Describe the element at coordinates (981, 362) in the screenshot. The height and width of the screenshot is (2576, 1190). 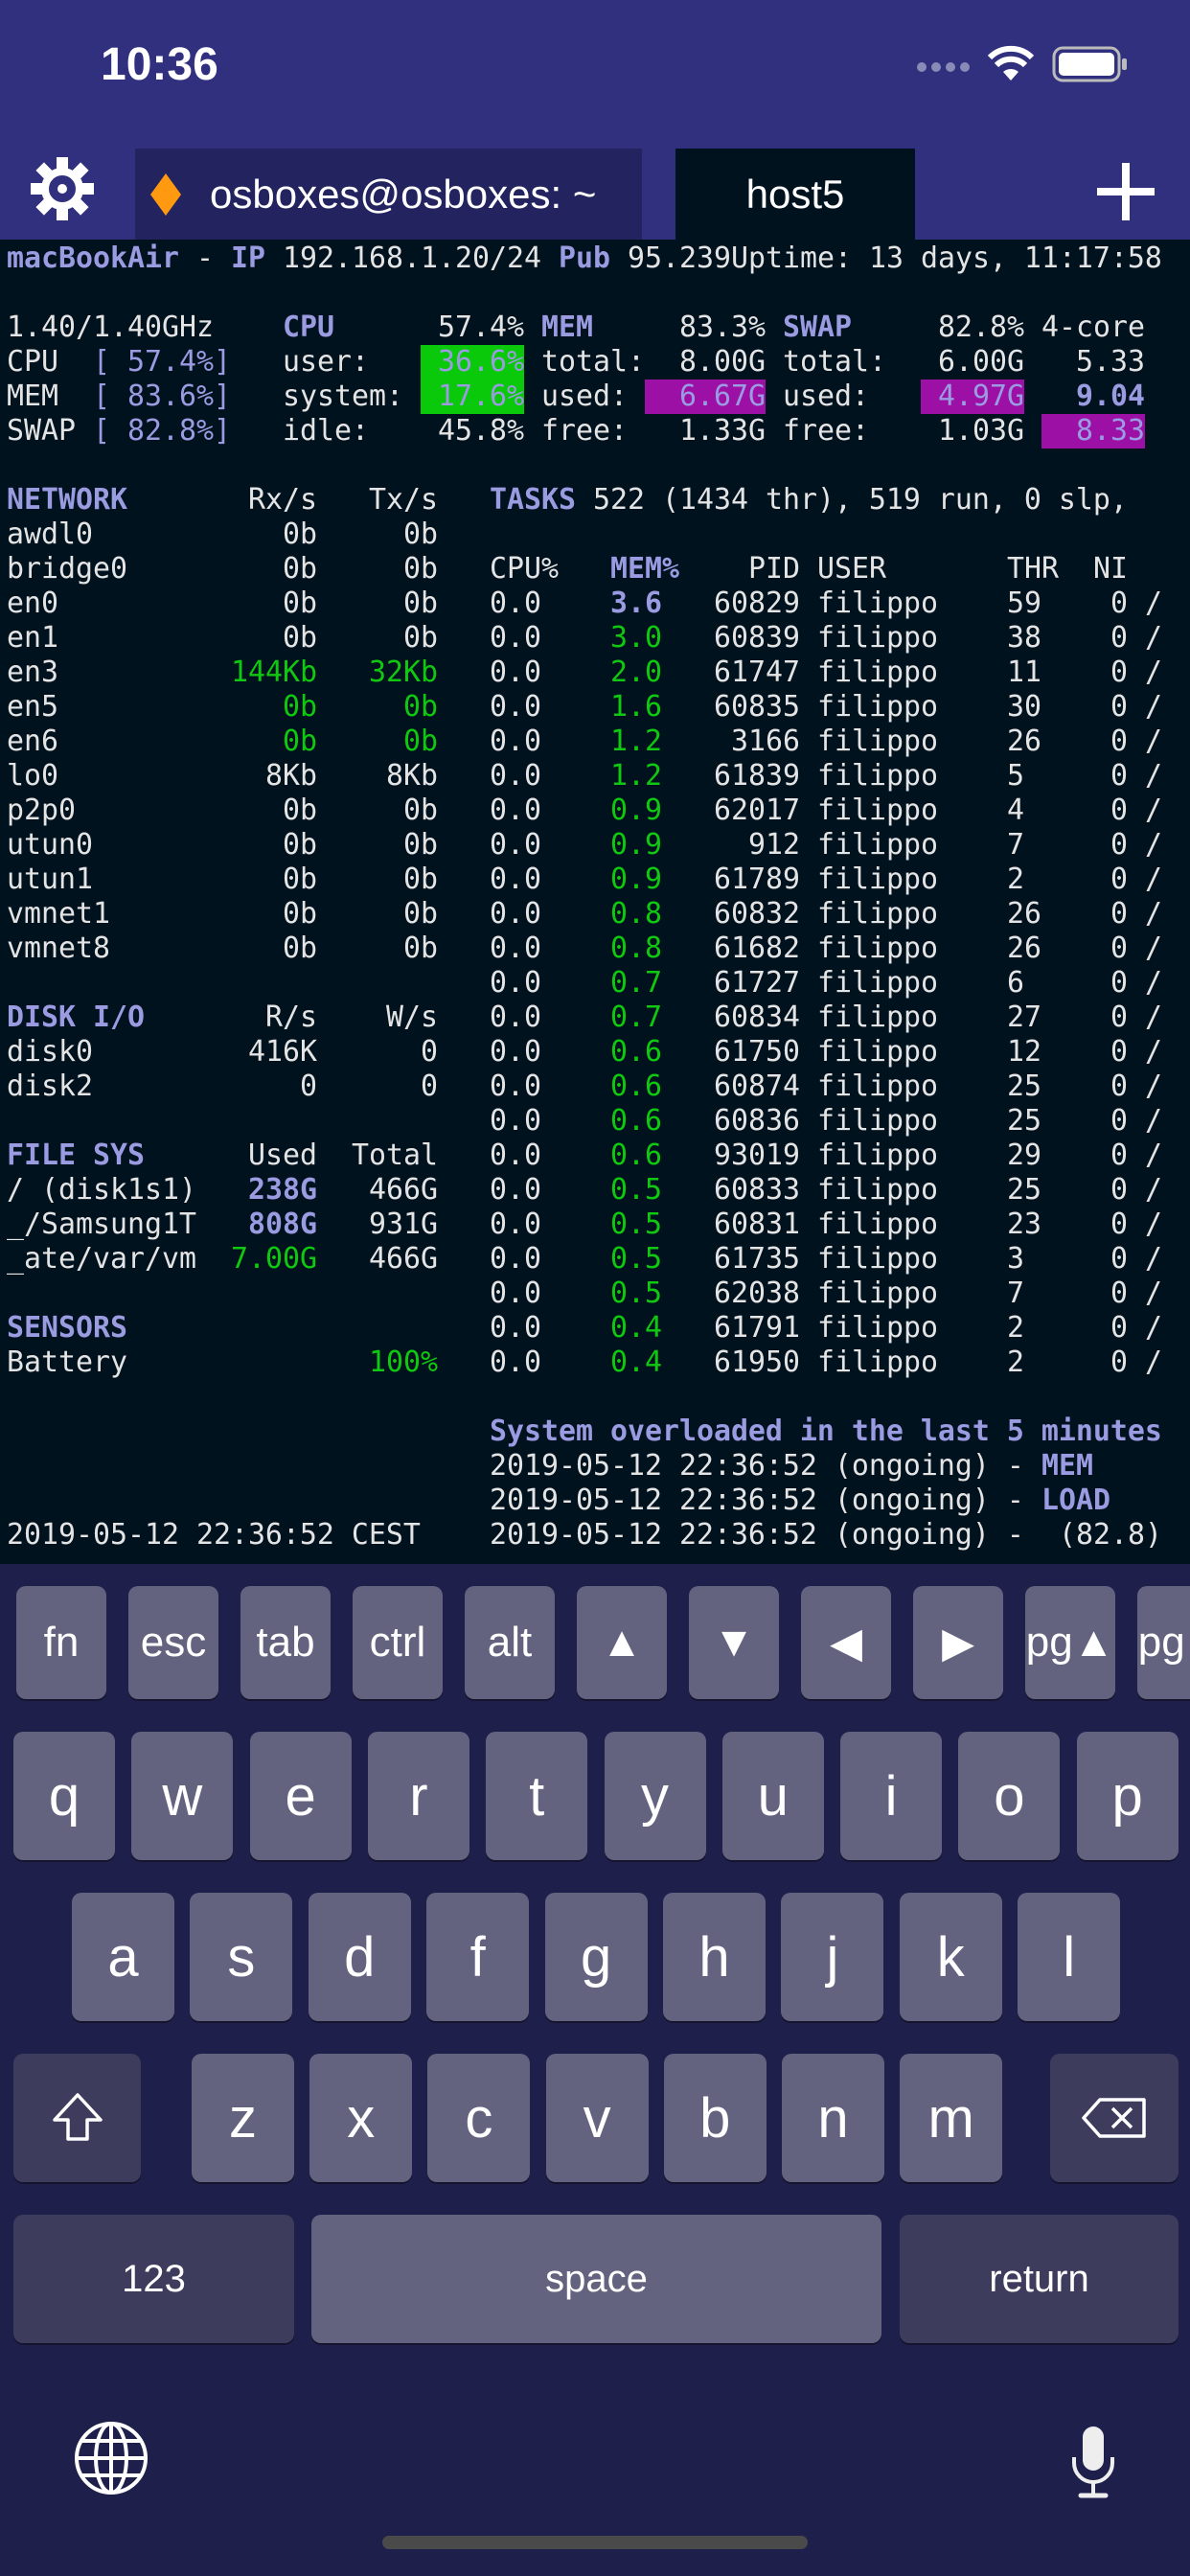
I see `swap-stat-value: 6.00G` at that location.